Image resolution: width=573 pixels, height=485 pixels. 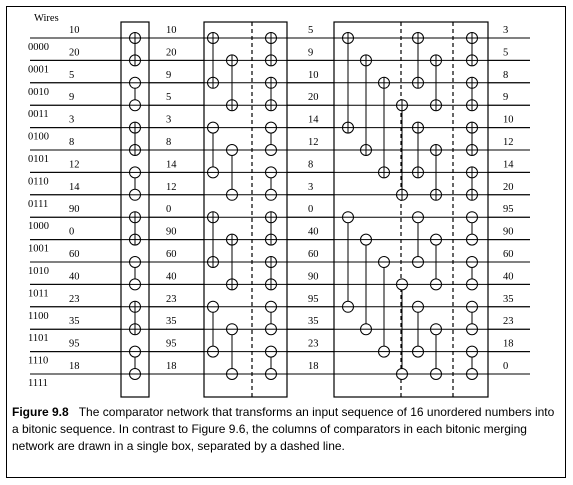 What do you see at coordinates (38, 47) in the screenshot?
I see `wire-label: 0000` at bounding box center [38, 47].